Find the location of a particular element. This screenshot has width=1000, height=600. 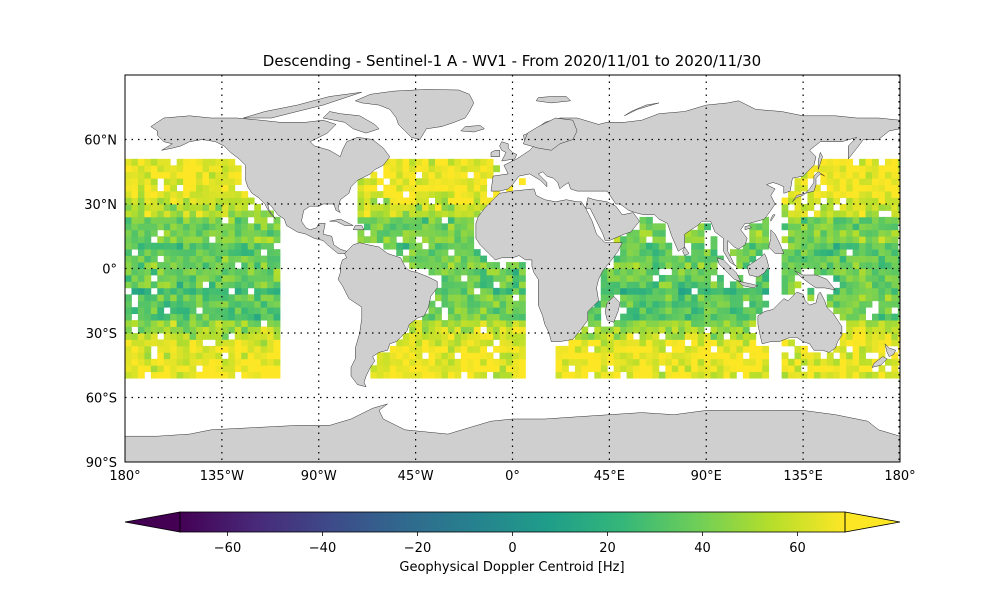

land-borneo is located at coordinates (757, 265).